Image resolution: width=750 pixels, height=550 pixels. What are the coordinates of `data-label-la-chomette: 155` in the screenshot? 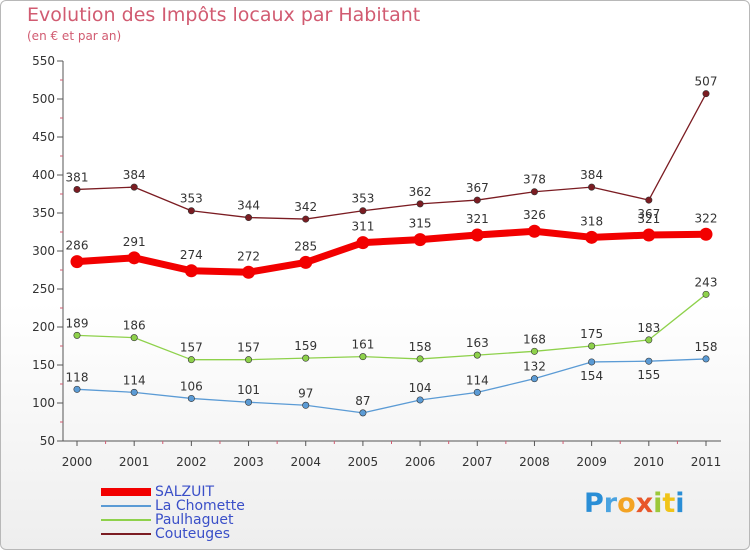 It's located at (648, 375).